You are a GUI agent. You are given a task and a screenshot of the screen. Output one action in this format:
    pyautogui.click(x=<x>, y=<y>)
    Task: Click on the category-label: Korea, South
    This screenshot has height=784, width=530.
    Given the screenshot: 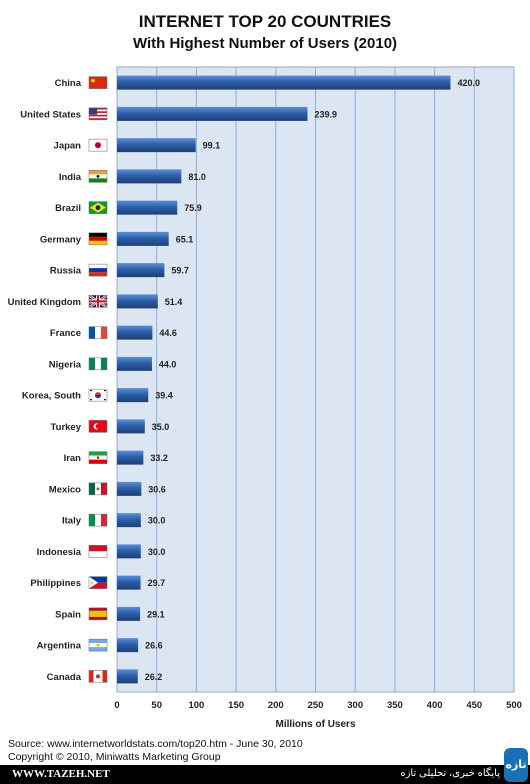 What is the action you would take?
    pyautogui.click(x=51, y=396)
    